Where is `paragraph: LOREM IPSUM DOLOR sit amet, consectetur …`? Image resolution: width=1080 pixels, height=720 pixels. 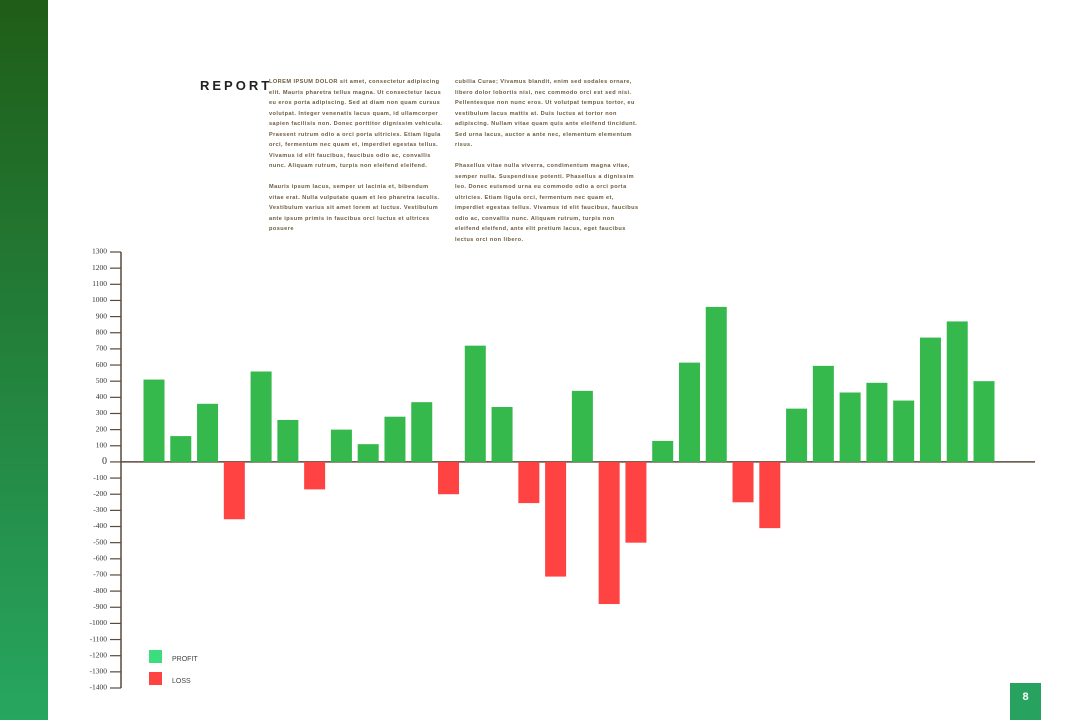 paragraph: LOREM IPSUM DOLOR sit amet, consectetur … is located at coordinates (356, 124).